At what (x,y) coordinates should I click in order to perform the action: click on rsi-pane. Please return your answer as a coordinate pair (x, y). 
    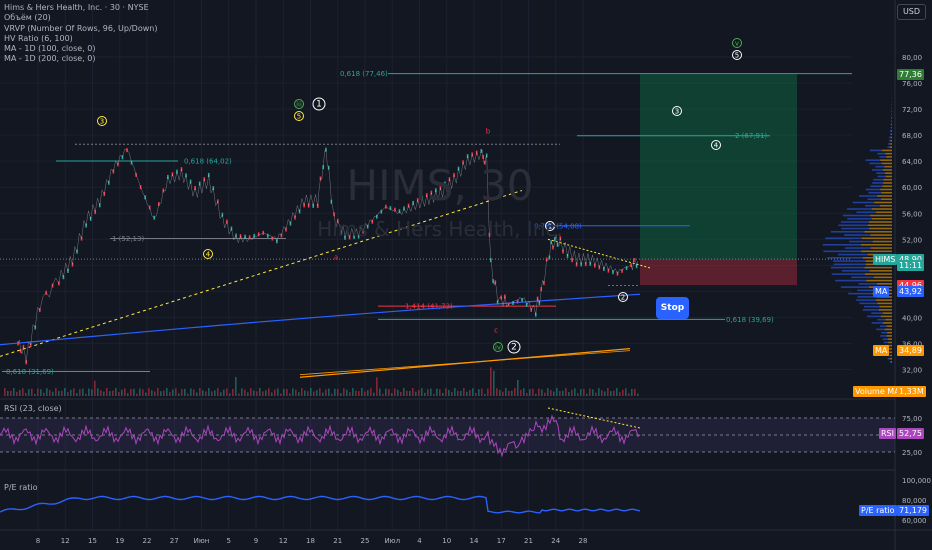
    Looking at the image, I should click on (447, 432).